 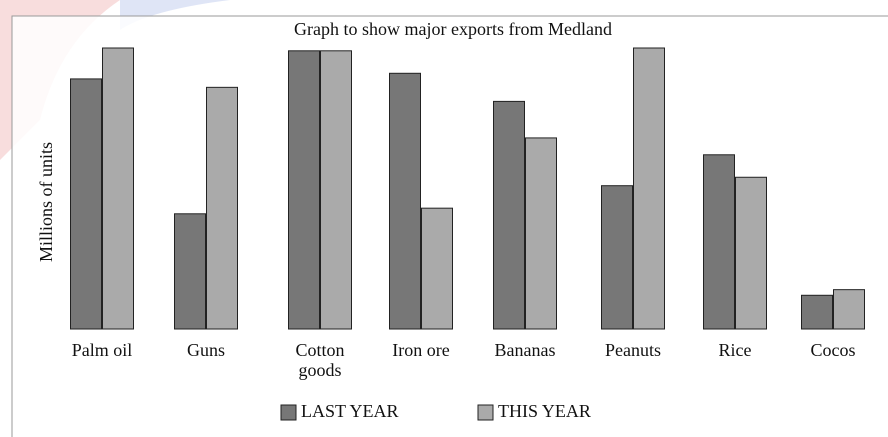 What do you see at coordinates (420, 350) in the screenshot?
I see `x-tick-label: Iron ore` at bounding box center [420, 350].